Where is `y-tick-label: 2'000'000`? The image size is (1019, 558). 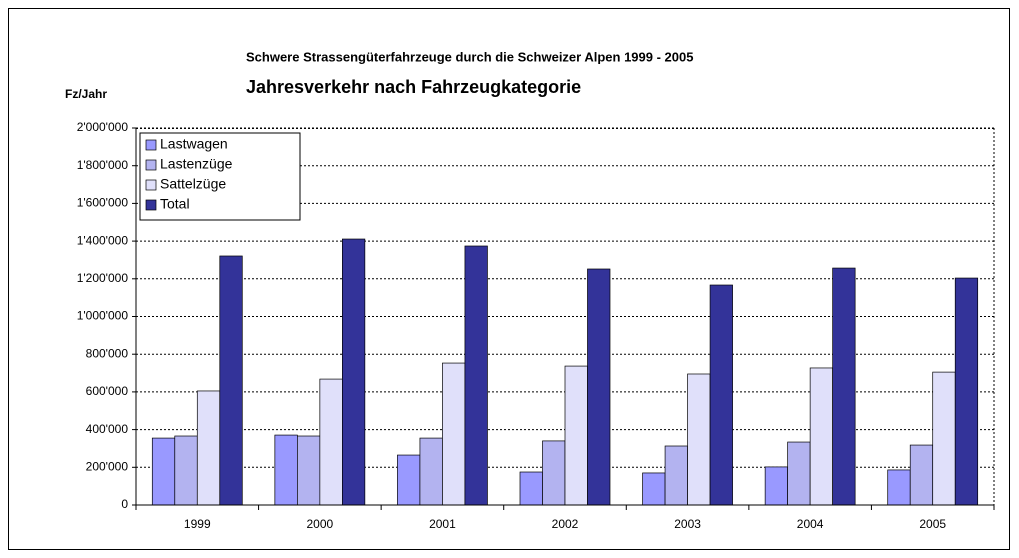
y-tick-label: 2'000'000 is located at coordinates (103, 127).